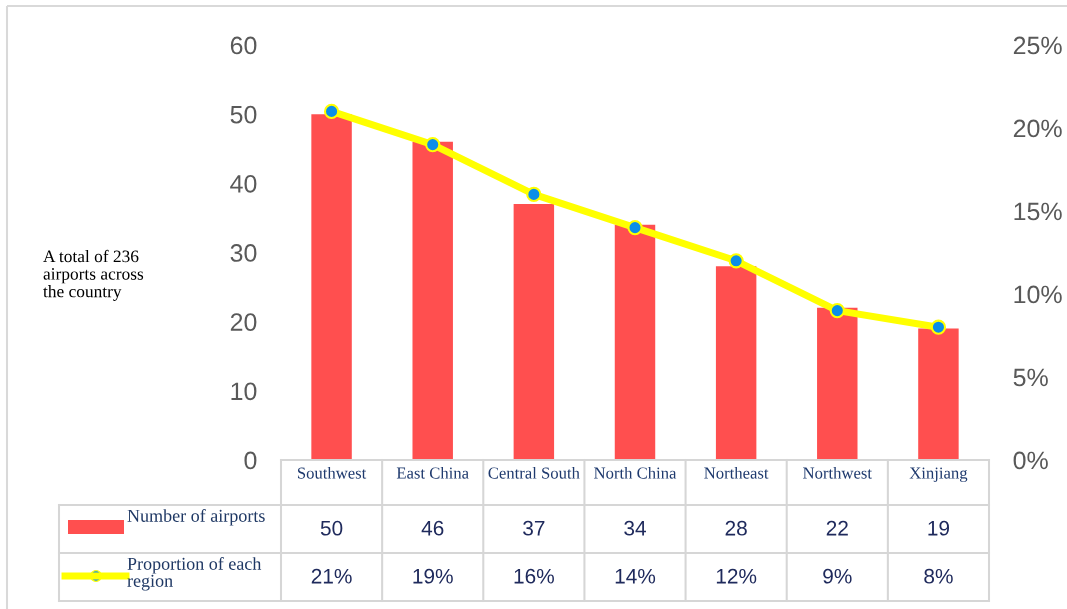 The image size is (1067, 609). What do you see at coordinates (1030, 377) in the screenshot?
I see `y2-tick-label: 5%` at bounding box center [1030, 377].